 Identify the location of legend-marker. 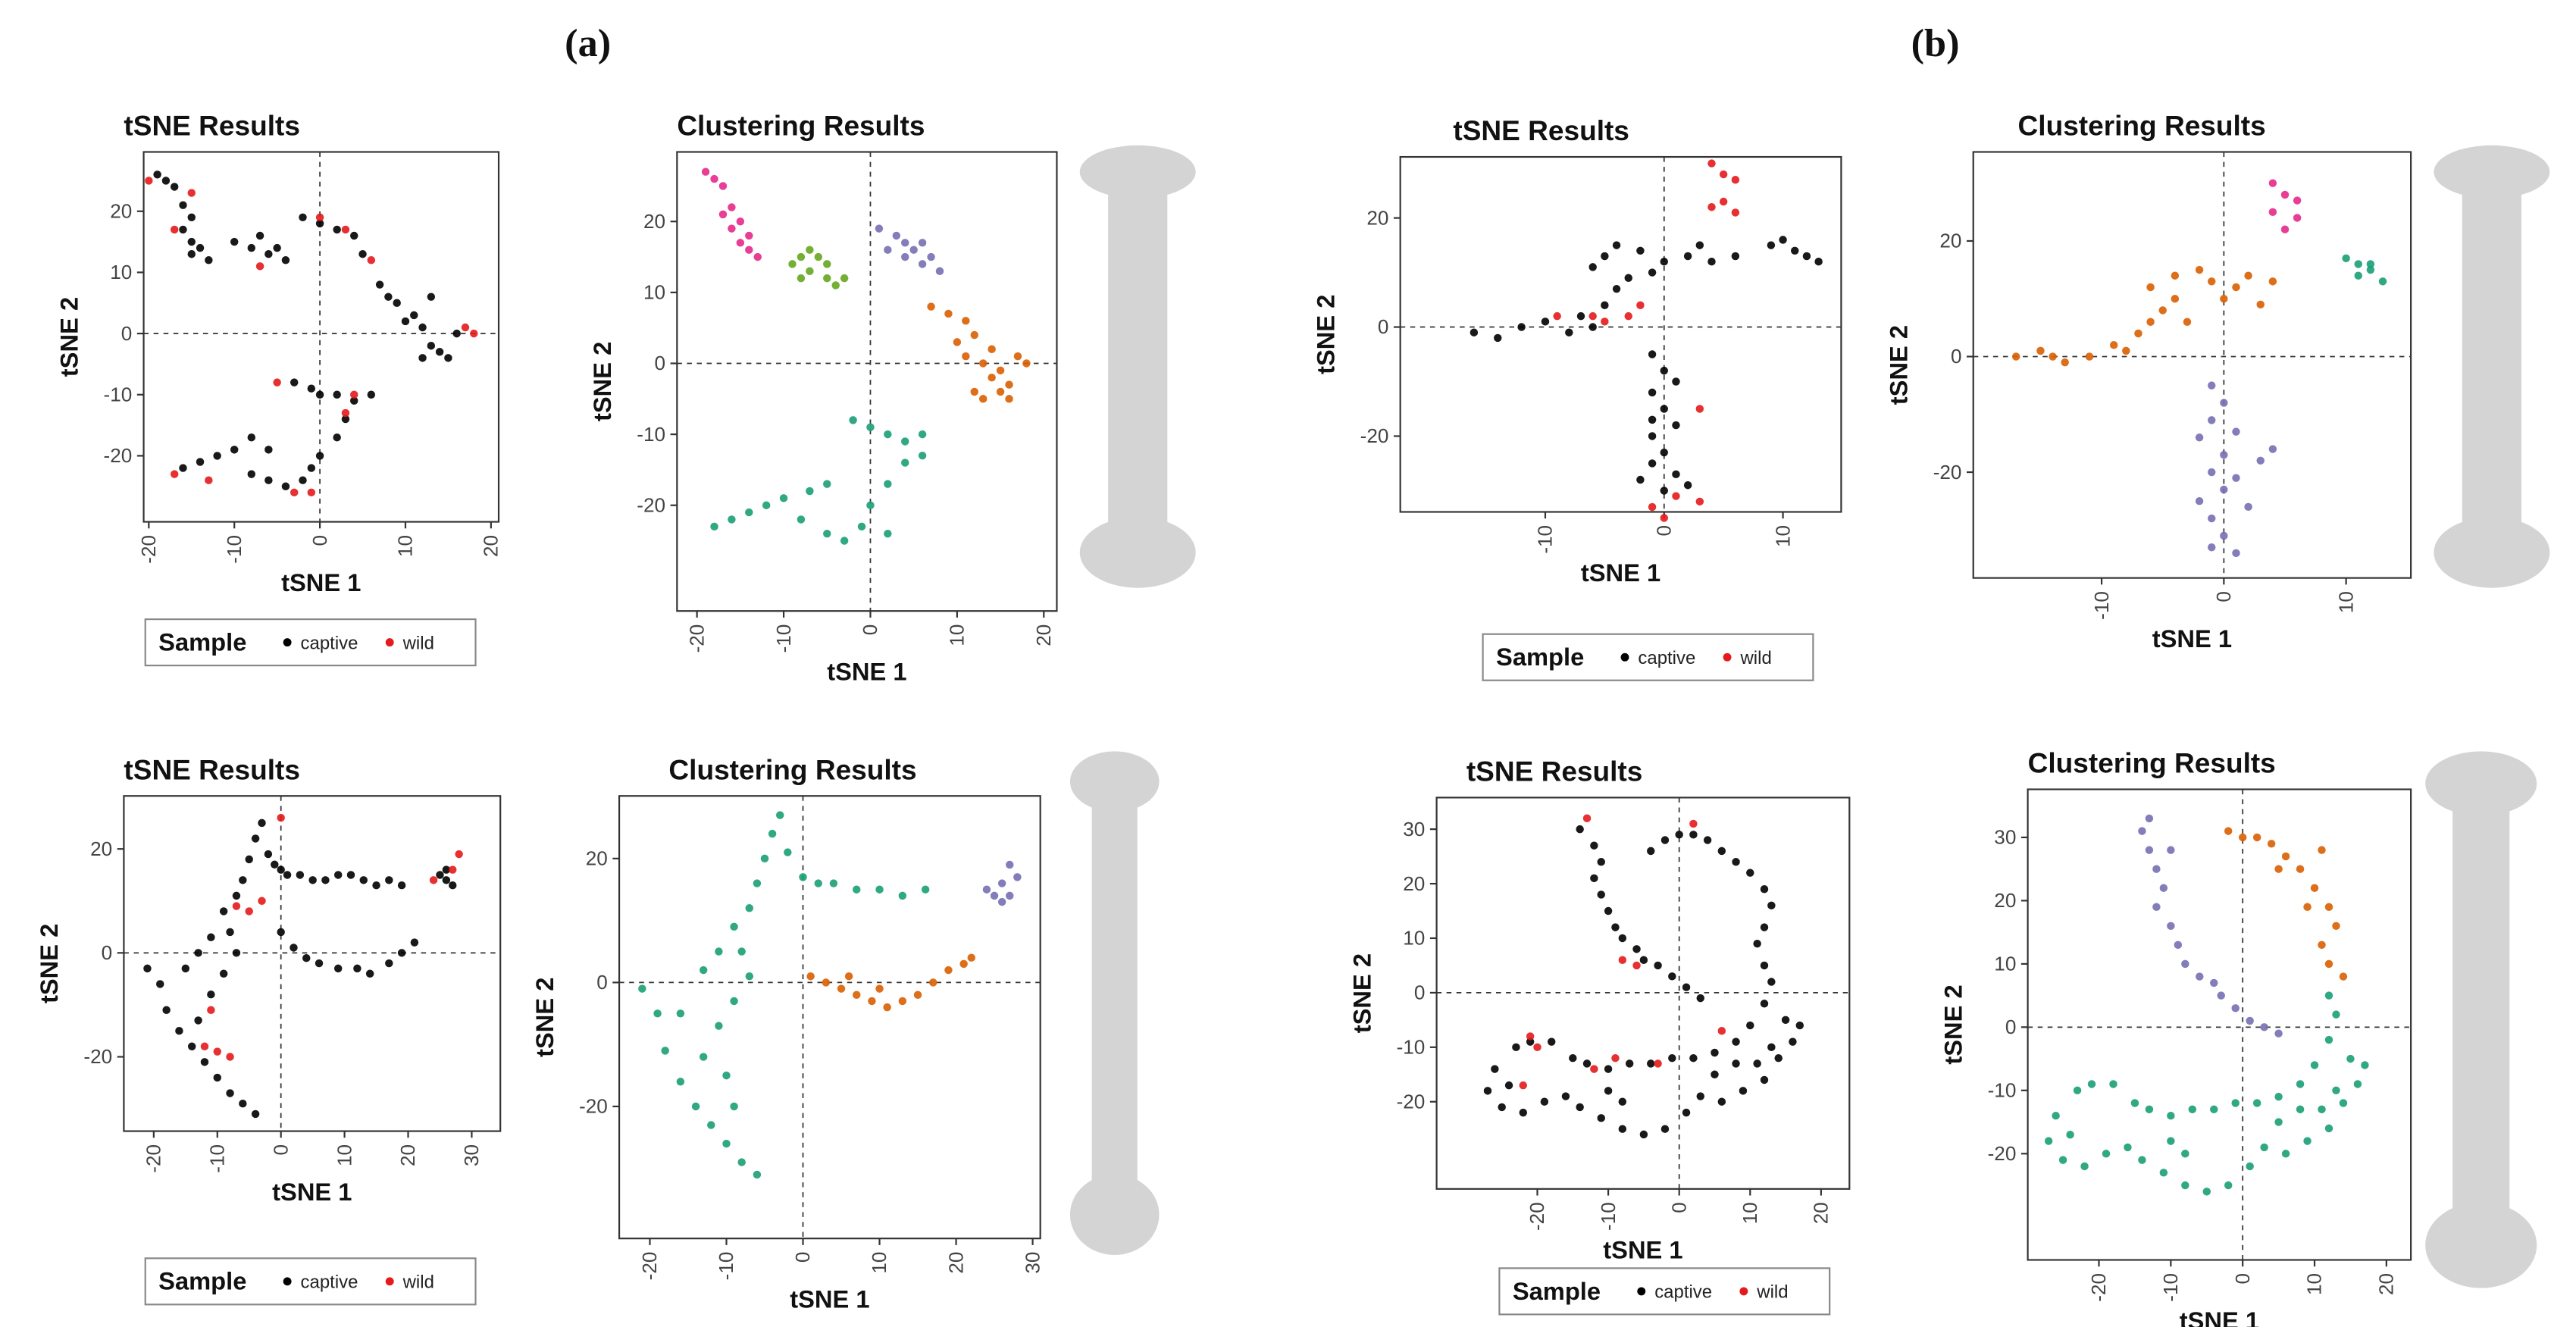
(287, 1281).